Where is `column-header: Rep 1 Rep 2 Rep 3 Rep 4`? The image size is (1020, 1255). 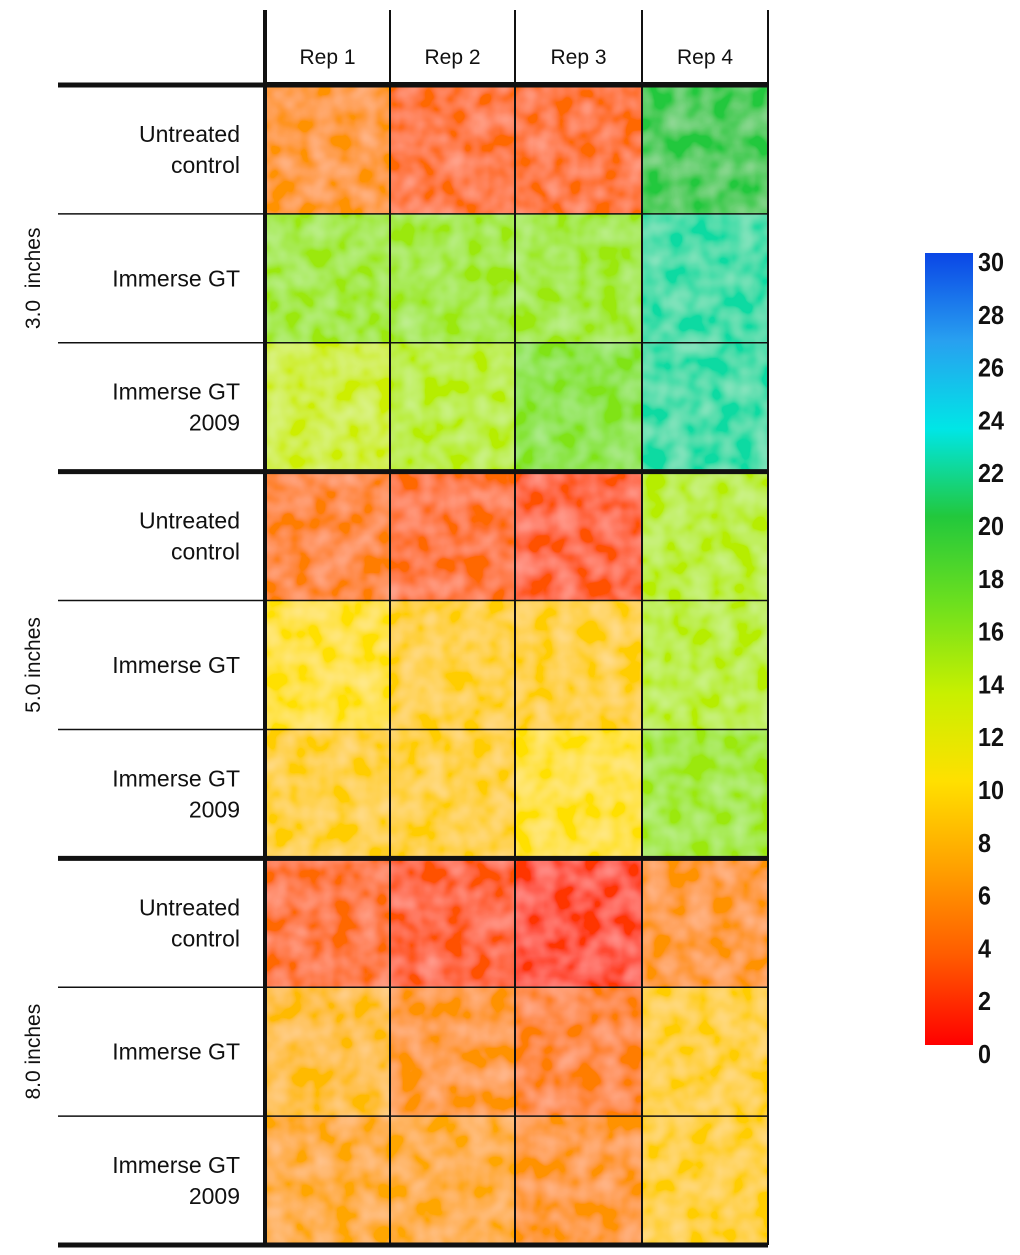 column-header: Rep 1 Rep 2 Rep 3 Rep 4 is located at coordinates (516, 57).